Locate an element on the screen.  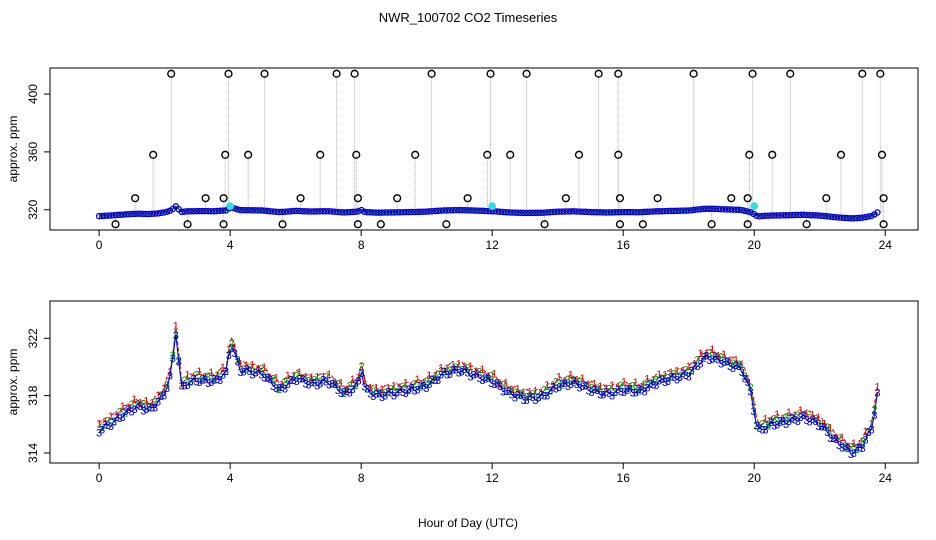
y-tick-label: 320 is located at coordinates (33, 209).